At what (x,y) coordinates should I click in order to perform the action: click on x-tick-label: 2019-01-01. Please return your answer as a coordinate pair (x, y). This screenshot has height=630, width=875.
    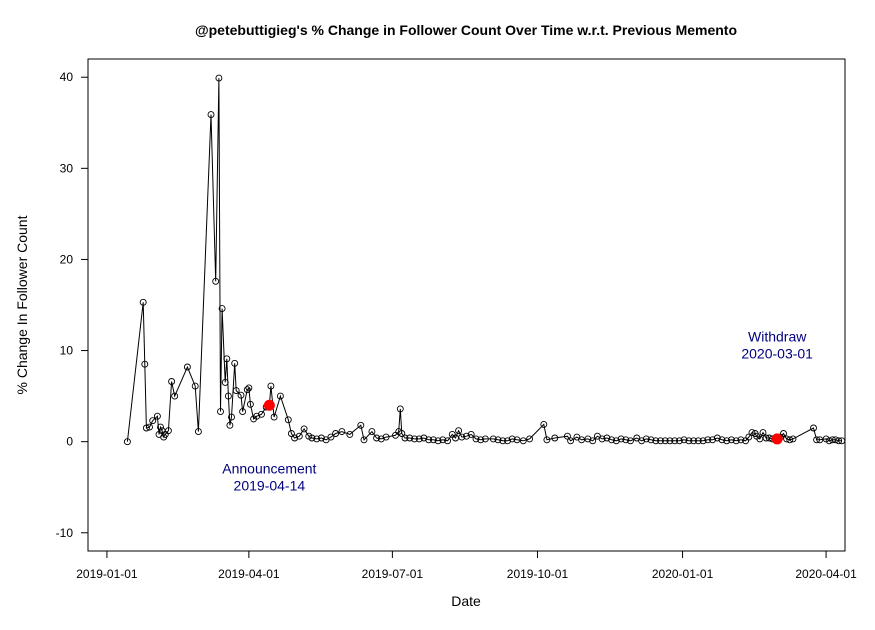
    Looking at the image, I should click on (107, 574).